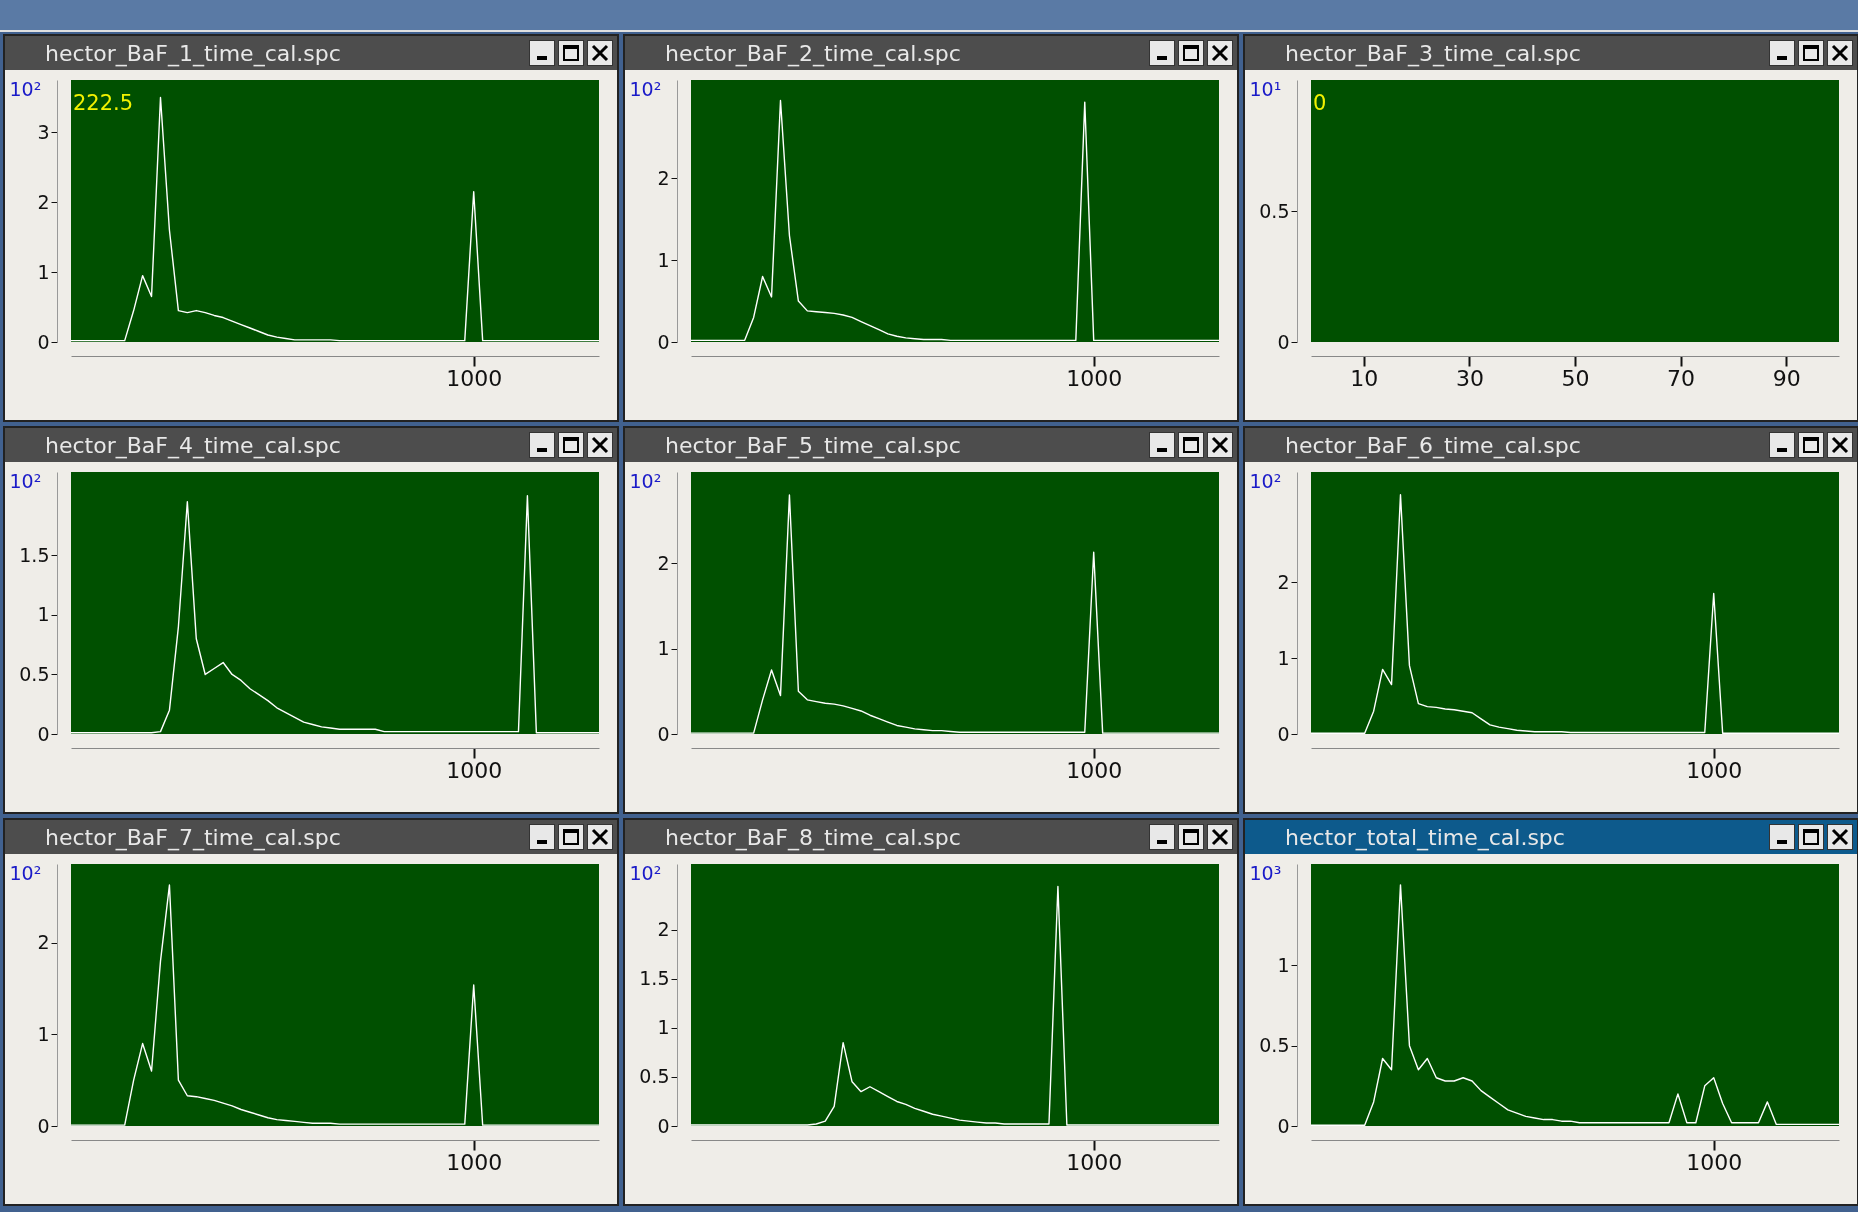  What do you see at coordinates (1786, 378) in the screenshot?
I see `x-tick-label: 90` at bounding box center [1786, 378].